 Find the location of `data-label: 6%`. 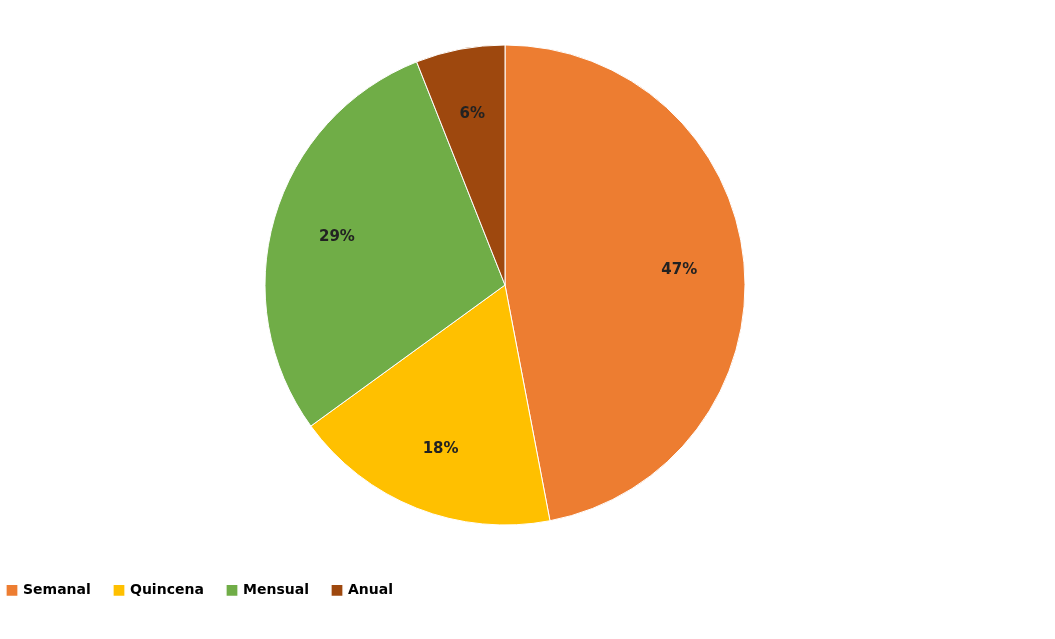

data-label: 6% is located at coordinates (472, 113).